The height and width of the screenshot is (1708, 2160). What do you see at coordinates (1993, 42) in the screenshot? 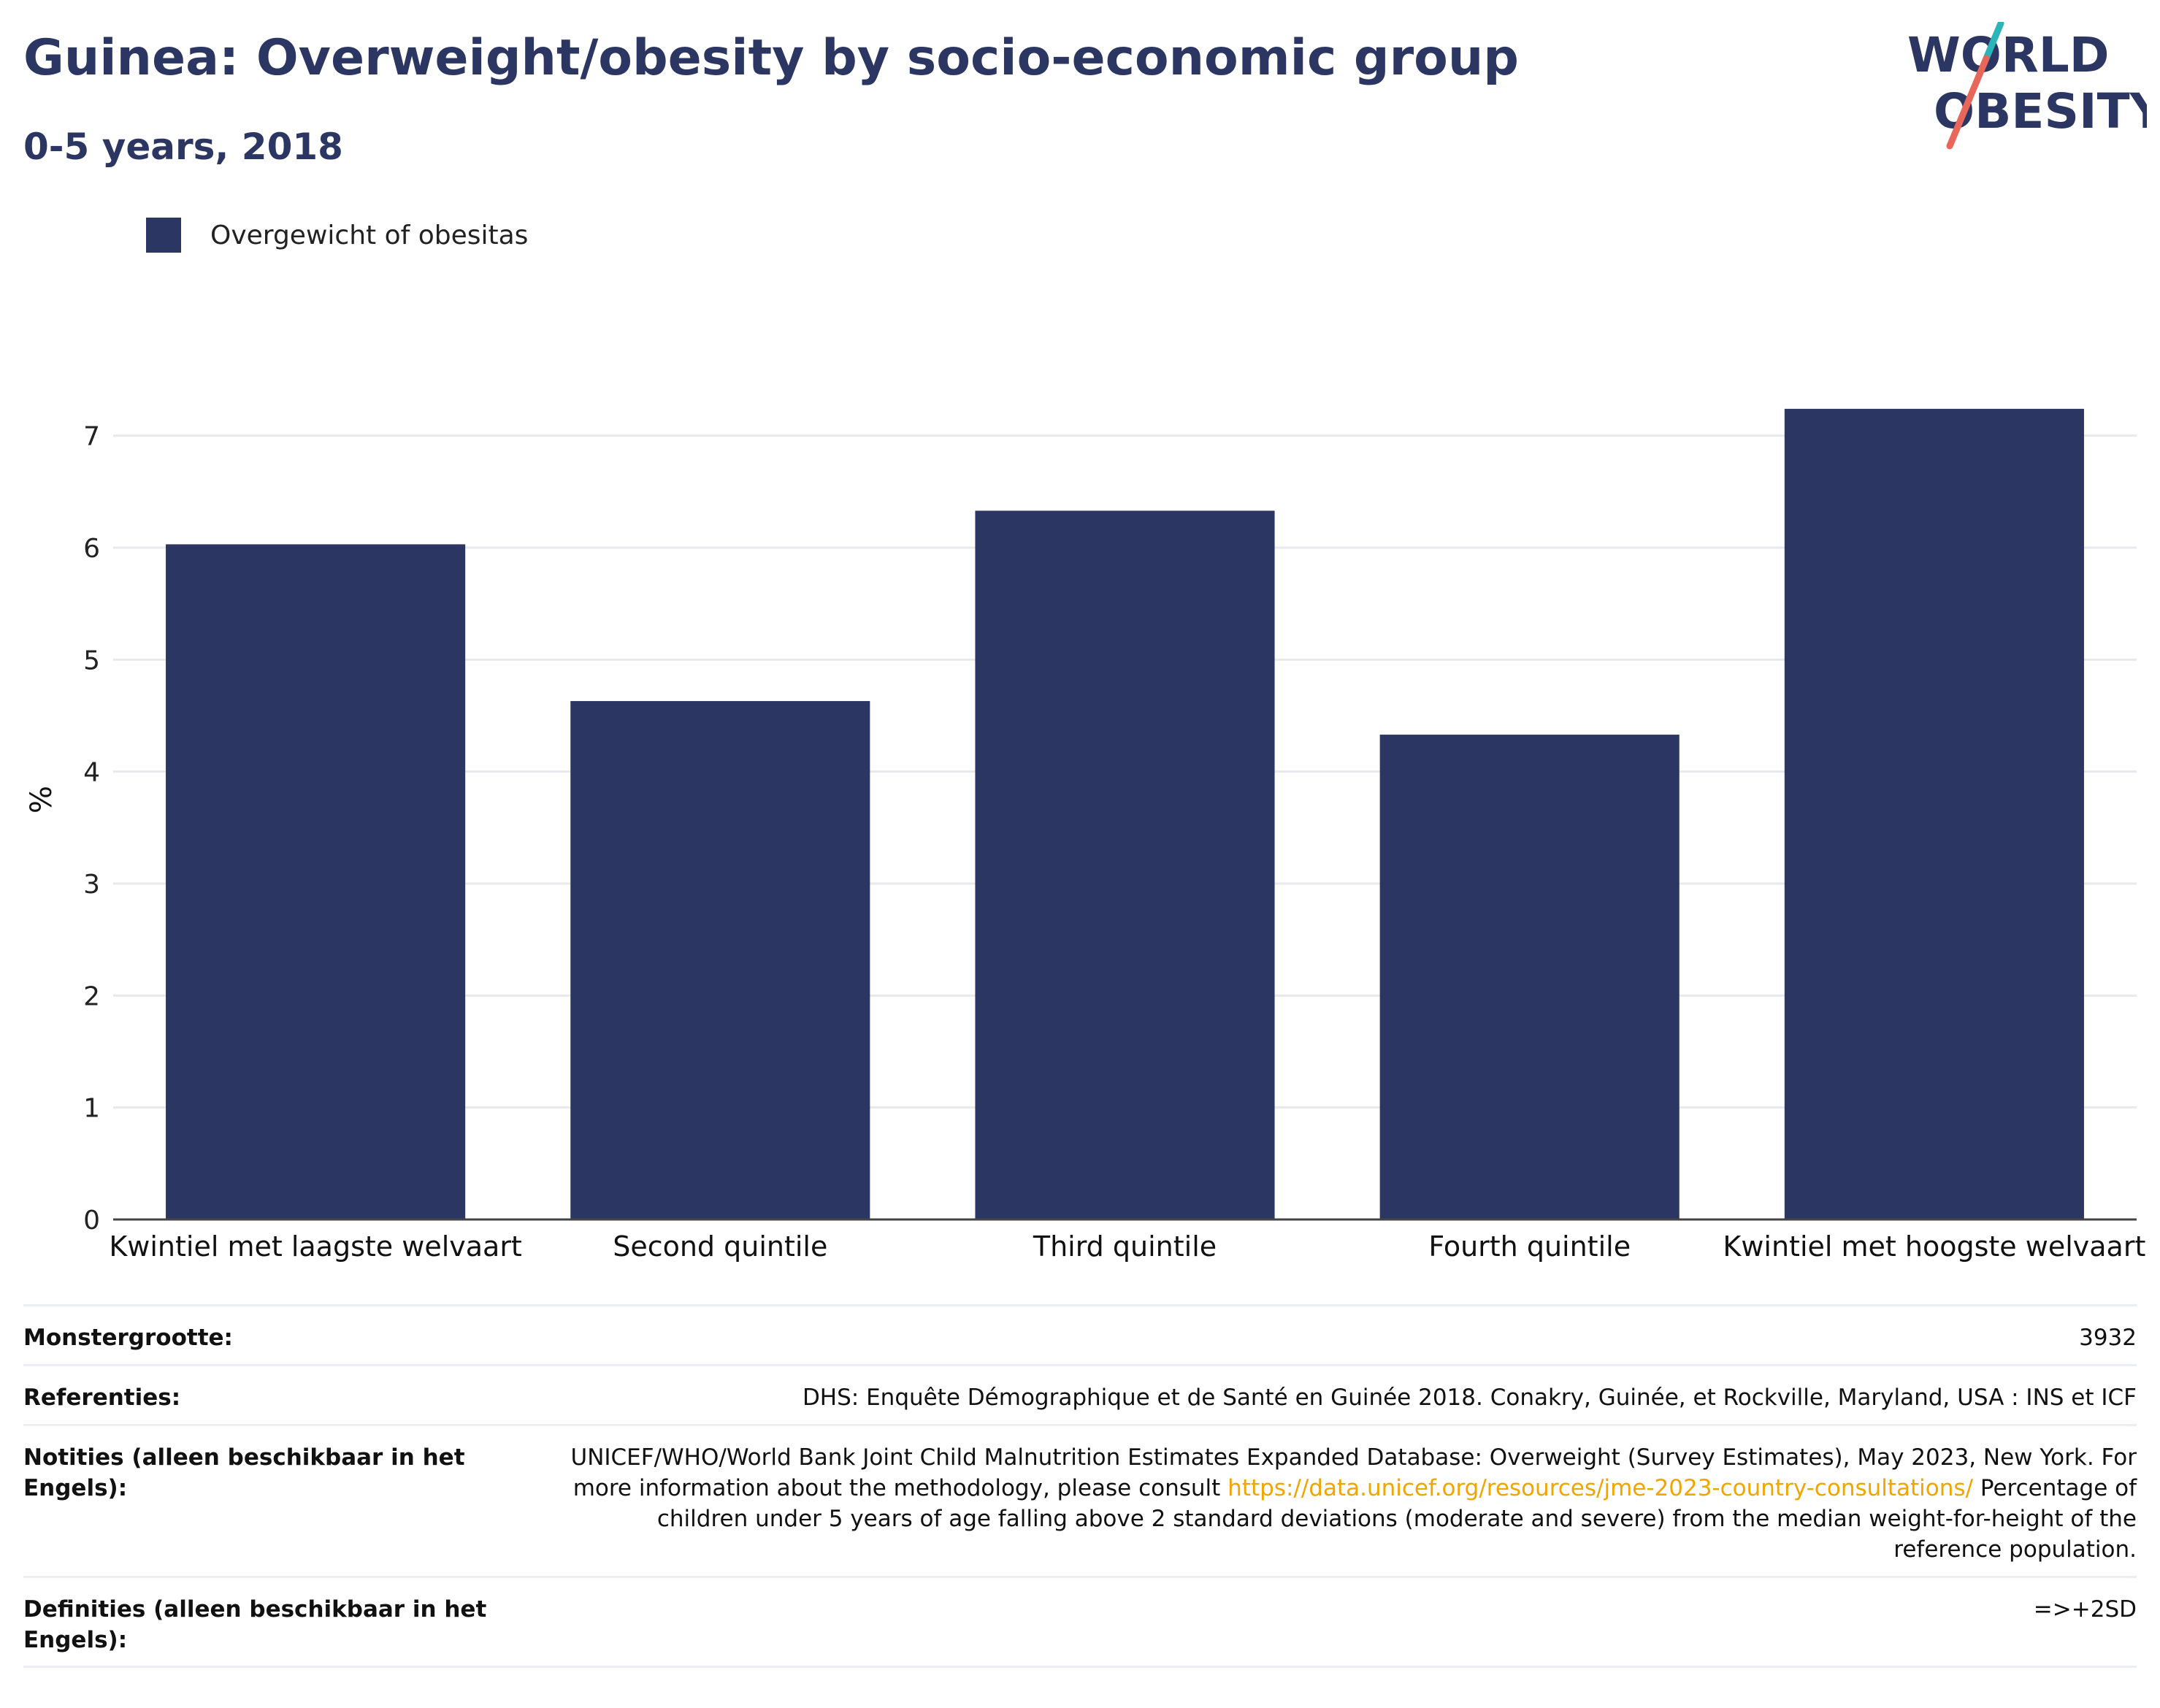
I see `logo-slash-teal` at bounding box center [1993, 42].